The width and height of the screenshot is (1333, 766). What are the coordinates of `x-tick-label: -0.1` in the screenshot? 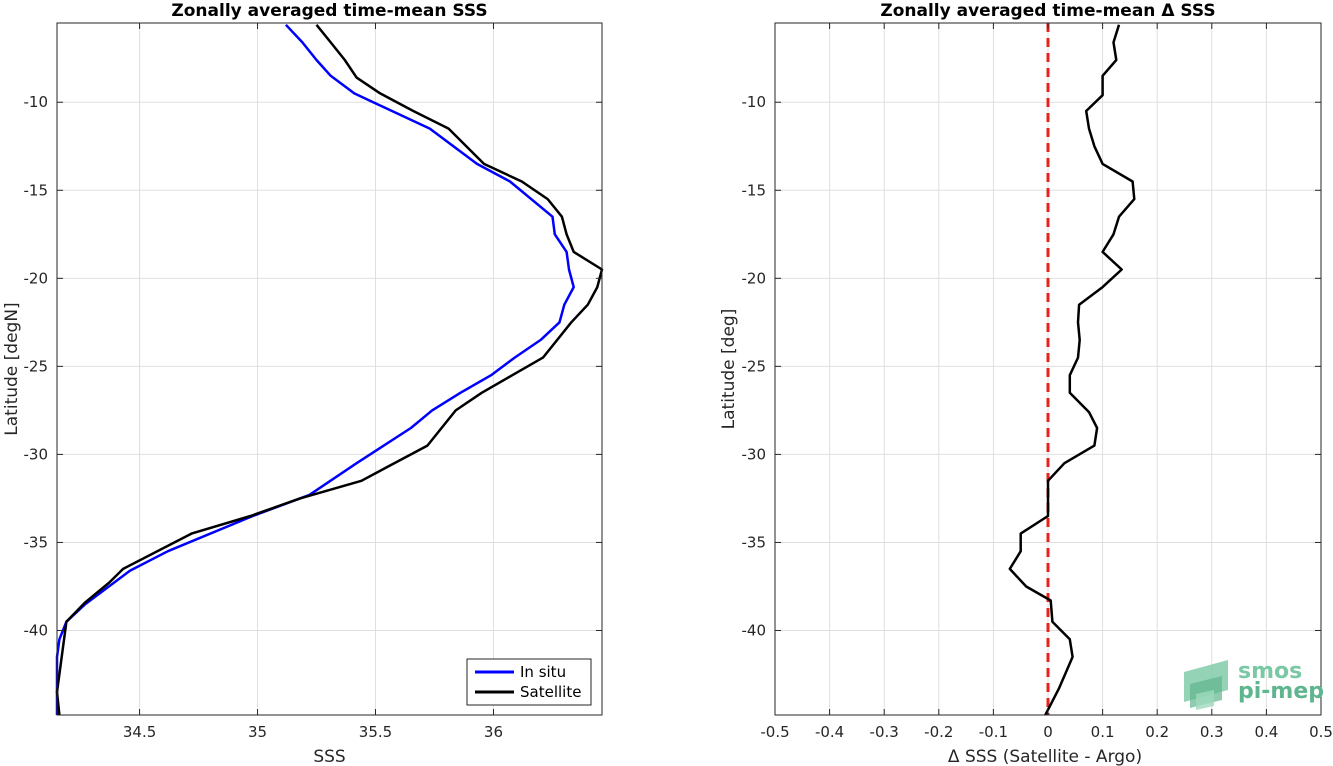 It's located at (993, 732).